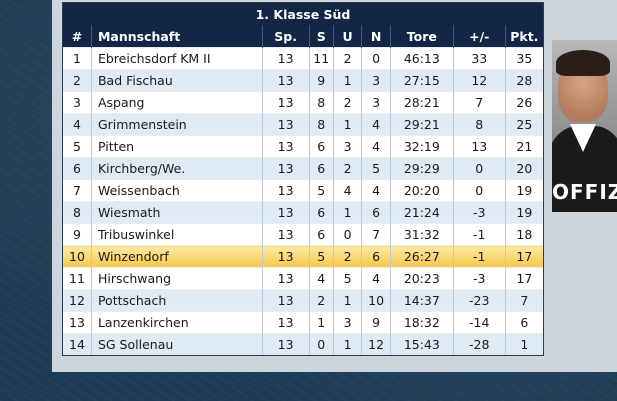  What do you see at coordinates (77, 212) in the screenshot?
I see `cell-rank: 8` at bounding box center [77, 212].